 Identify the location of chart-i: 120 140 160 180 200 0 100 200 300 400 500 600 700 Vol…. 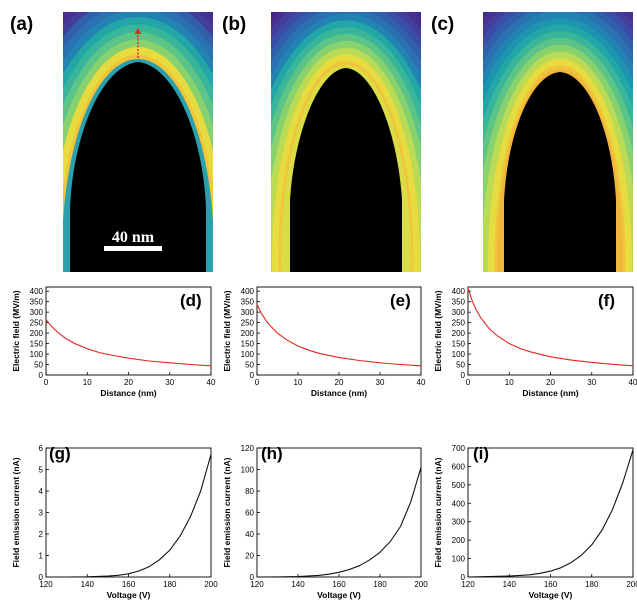
(535, 522).